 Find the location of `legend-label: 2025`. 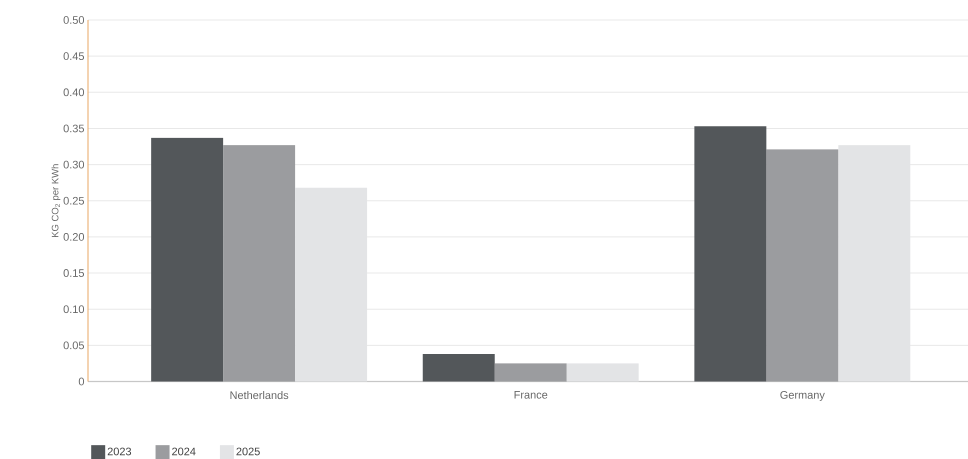

legend-label: 2025 is located at coordinates (248, 452).